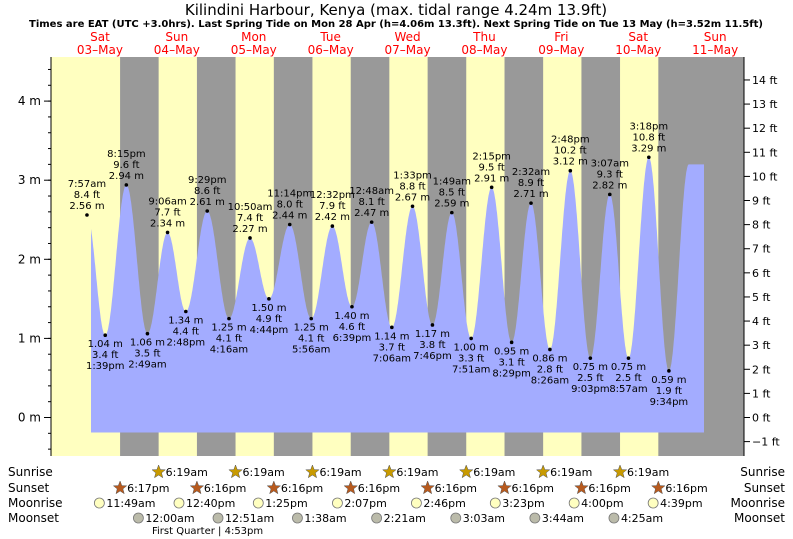 This screenshot has height=539, width=793. Describe the element at coordinates (531, 172) in the screenshot. I see `tide-time-label: 2:32am` at that location.